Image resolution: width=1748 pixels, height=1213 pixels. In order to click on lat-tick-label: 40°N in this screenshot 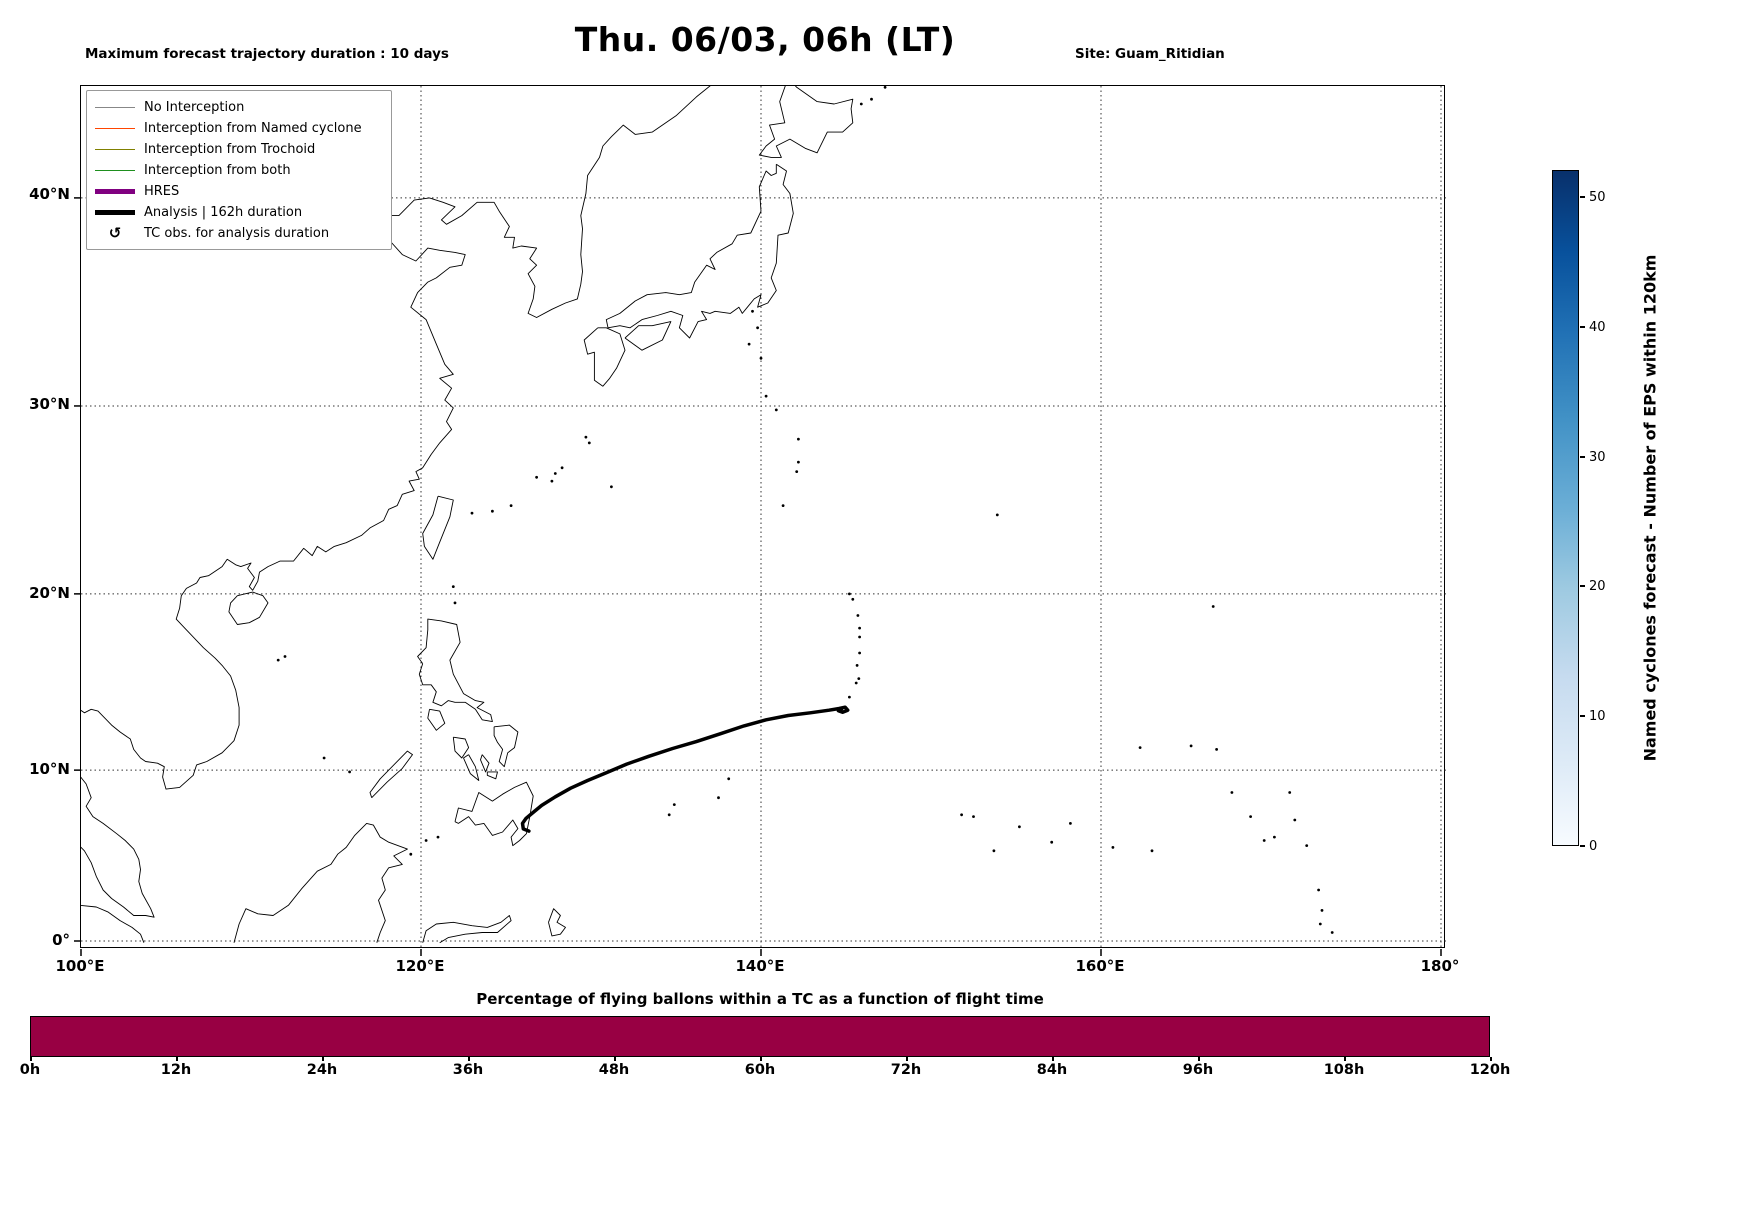, I will do `click(49, 194)`.